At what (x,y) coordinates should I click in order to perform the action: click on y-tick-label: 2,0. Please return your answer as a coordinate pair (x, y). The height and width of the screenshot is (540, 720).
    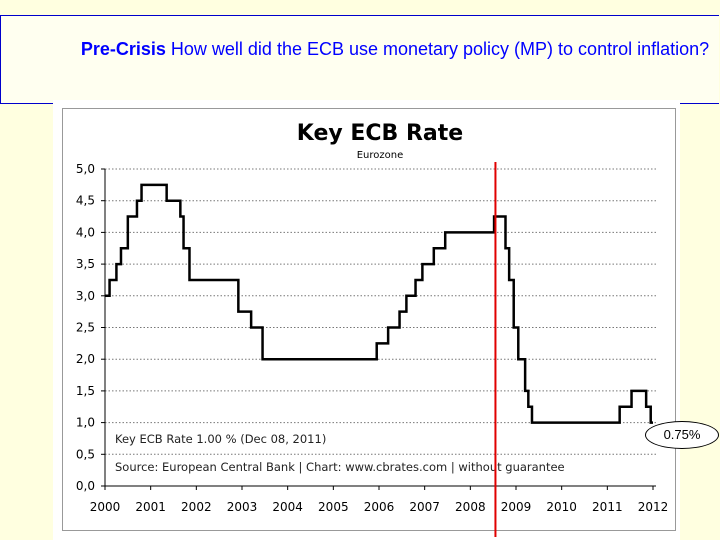
    Looking at the image, I should click on (85, 359).